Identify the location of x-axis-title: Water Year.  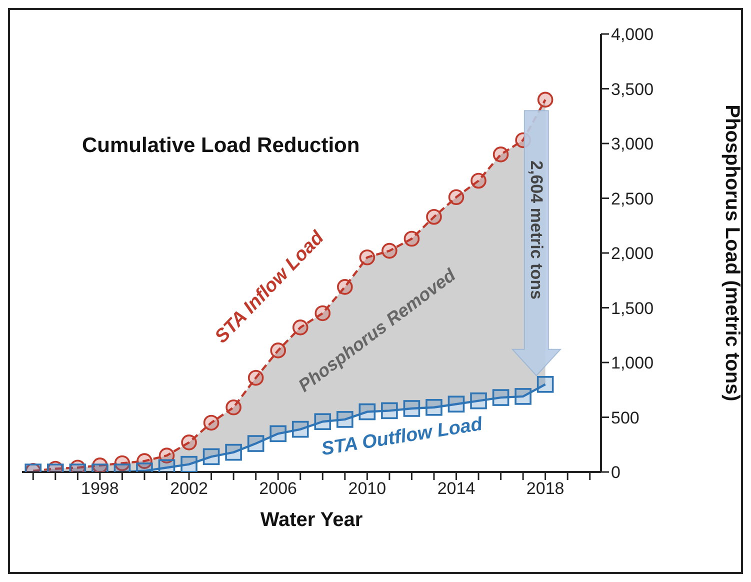
(311, 520).